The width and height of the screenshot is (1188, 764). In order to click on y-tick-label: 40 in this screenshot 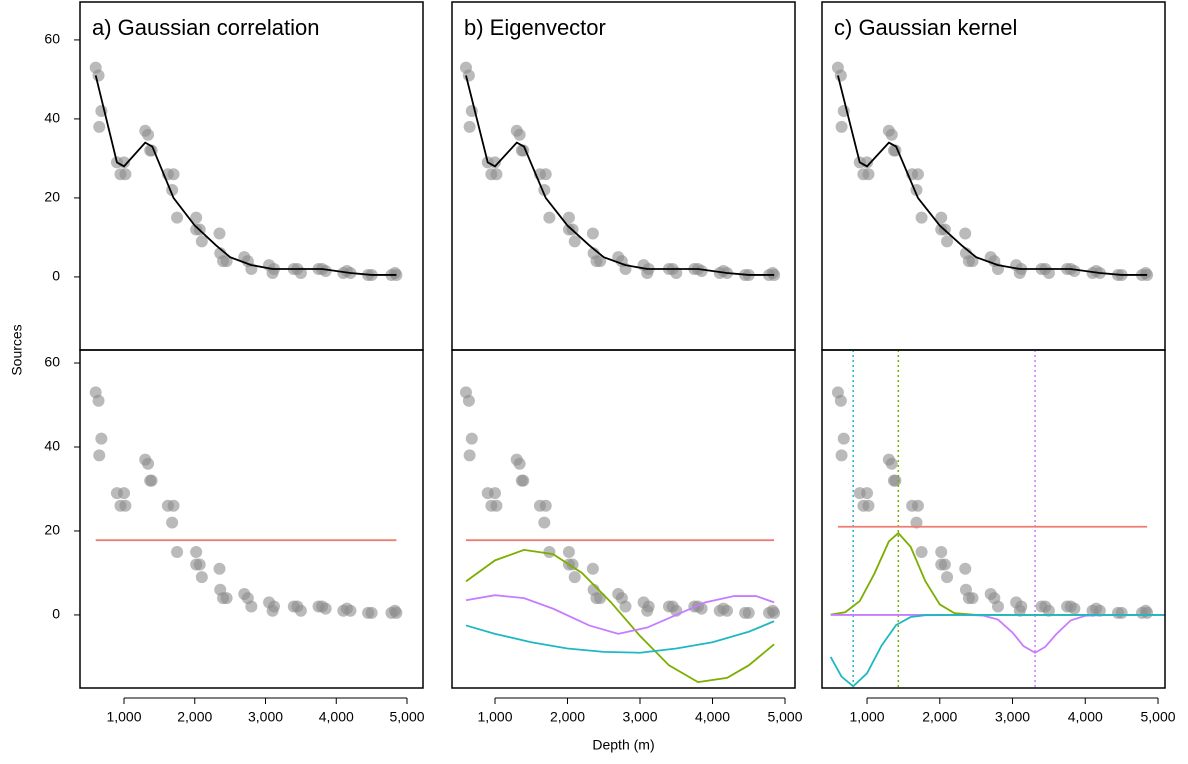, I will do `click(52, 446)`.